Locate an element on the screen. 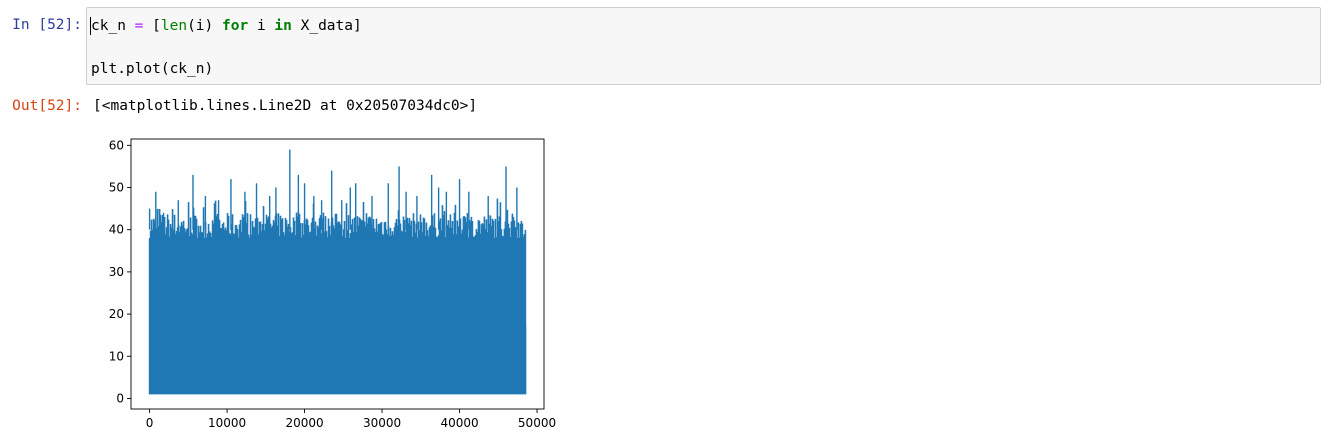  y-tick-label: 0 is located at coordinates (120, 398).